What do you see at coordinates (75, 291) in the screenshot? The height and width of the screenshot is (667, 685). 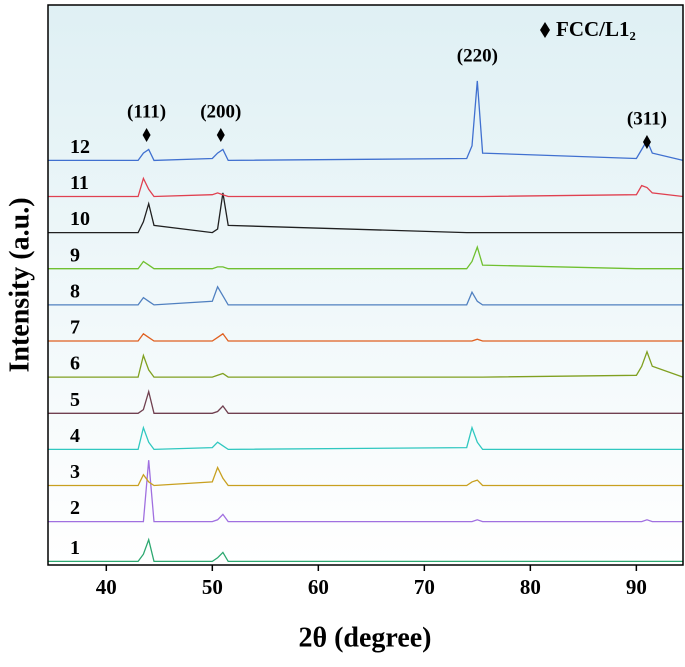 I see `series-label: 8` at bounding box center [75, 291].